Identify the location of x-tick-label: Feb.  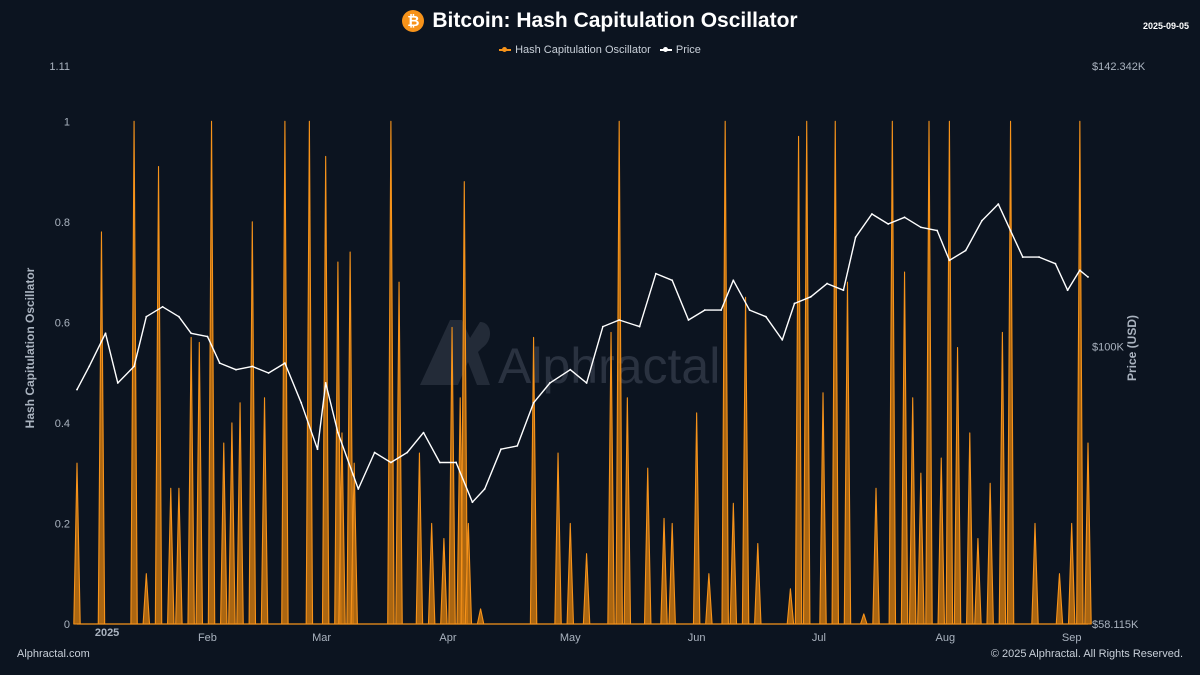
(207, 638).